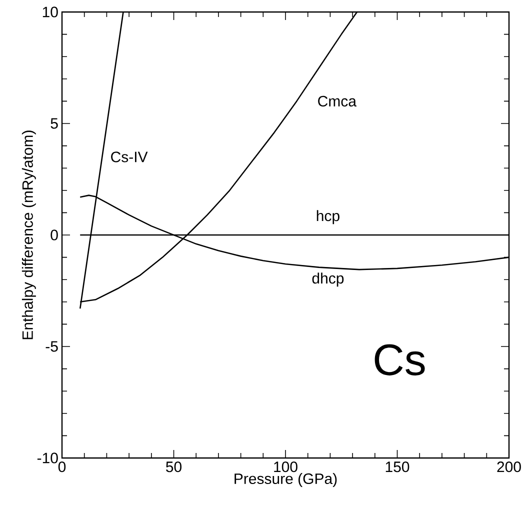 The image size is (527, 512). What do you see at coordinates (129, 157) in the screenshot?
I see `series-label: Cs-IV` at bounding box center [129, 157].